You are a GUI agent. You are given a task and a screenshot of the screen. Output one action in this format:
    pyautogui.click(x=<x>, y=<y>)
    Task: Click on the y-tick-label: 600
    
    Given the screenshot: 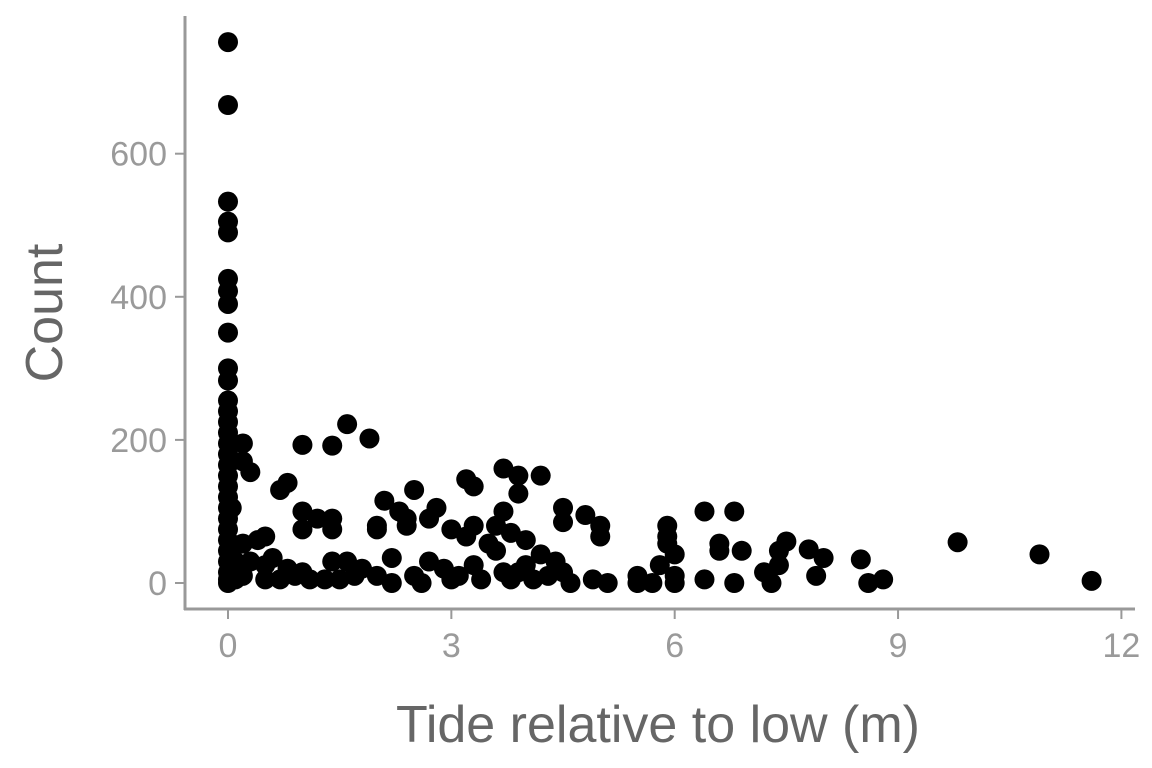 What is the action you would take?
    pyautogui.click(x=138, y=155)
    